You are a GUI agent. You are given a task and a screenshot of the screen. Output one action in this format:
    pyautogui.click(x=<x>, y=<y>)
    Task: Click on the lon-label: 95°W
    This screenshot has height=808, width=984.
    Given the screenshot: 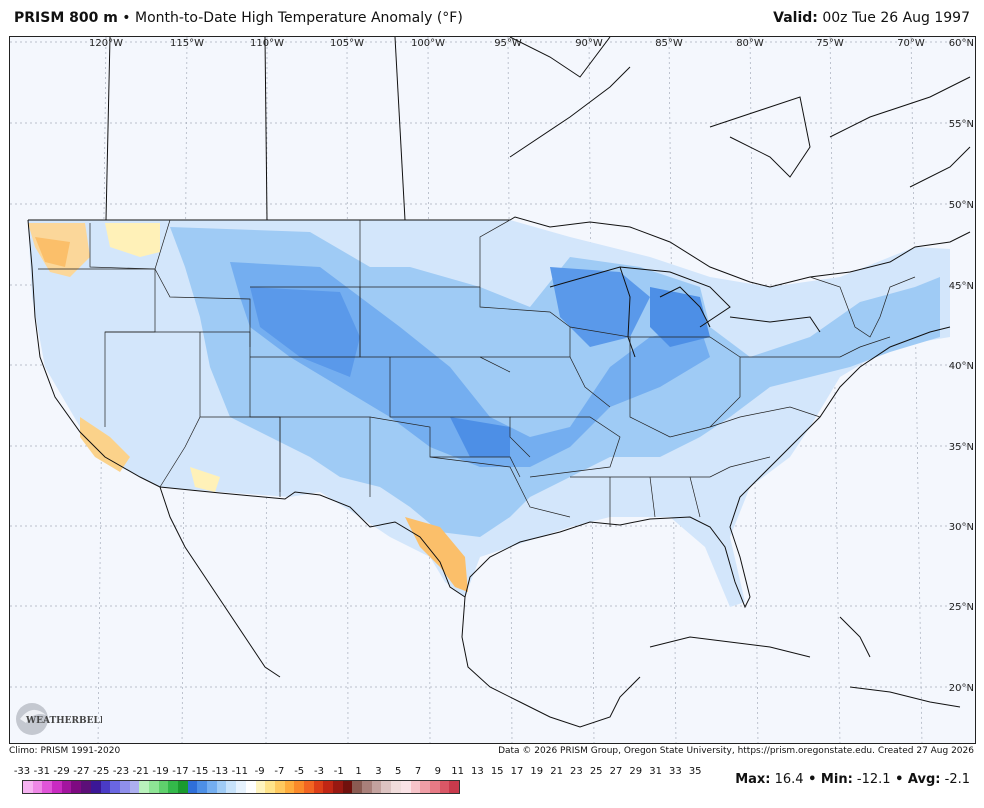 What is the action you would take?
    pyautogui.click(x=508, y=43)
    